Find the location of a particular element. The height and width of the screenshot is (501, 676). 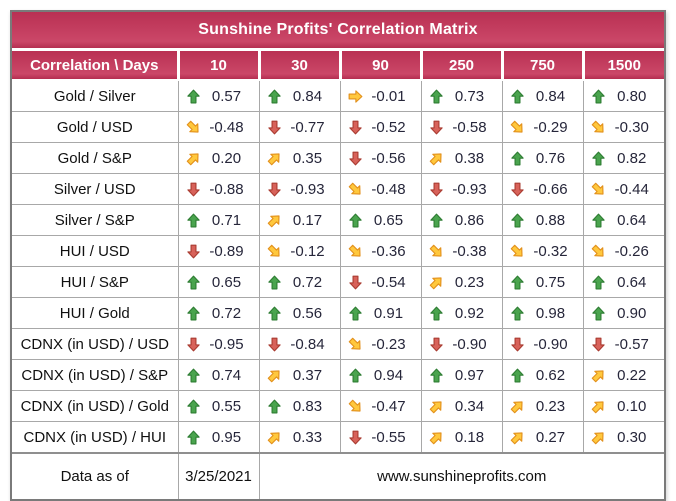

correlation-cell: 0.91 is located at coordinates (380, 313).